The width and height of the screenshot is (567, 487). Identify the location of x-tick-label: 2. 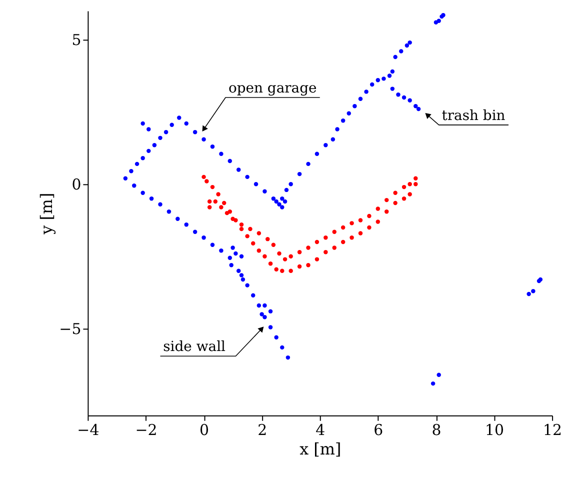
(263, 429).